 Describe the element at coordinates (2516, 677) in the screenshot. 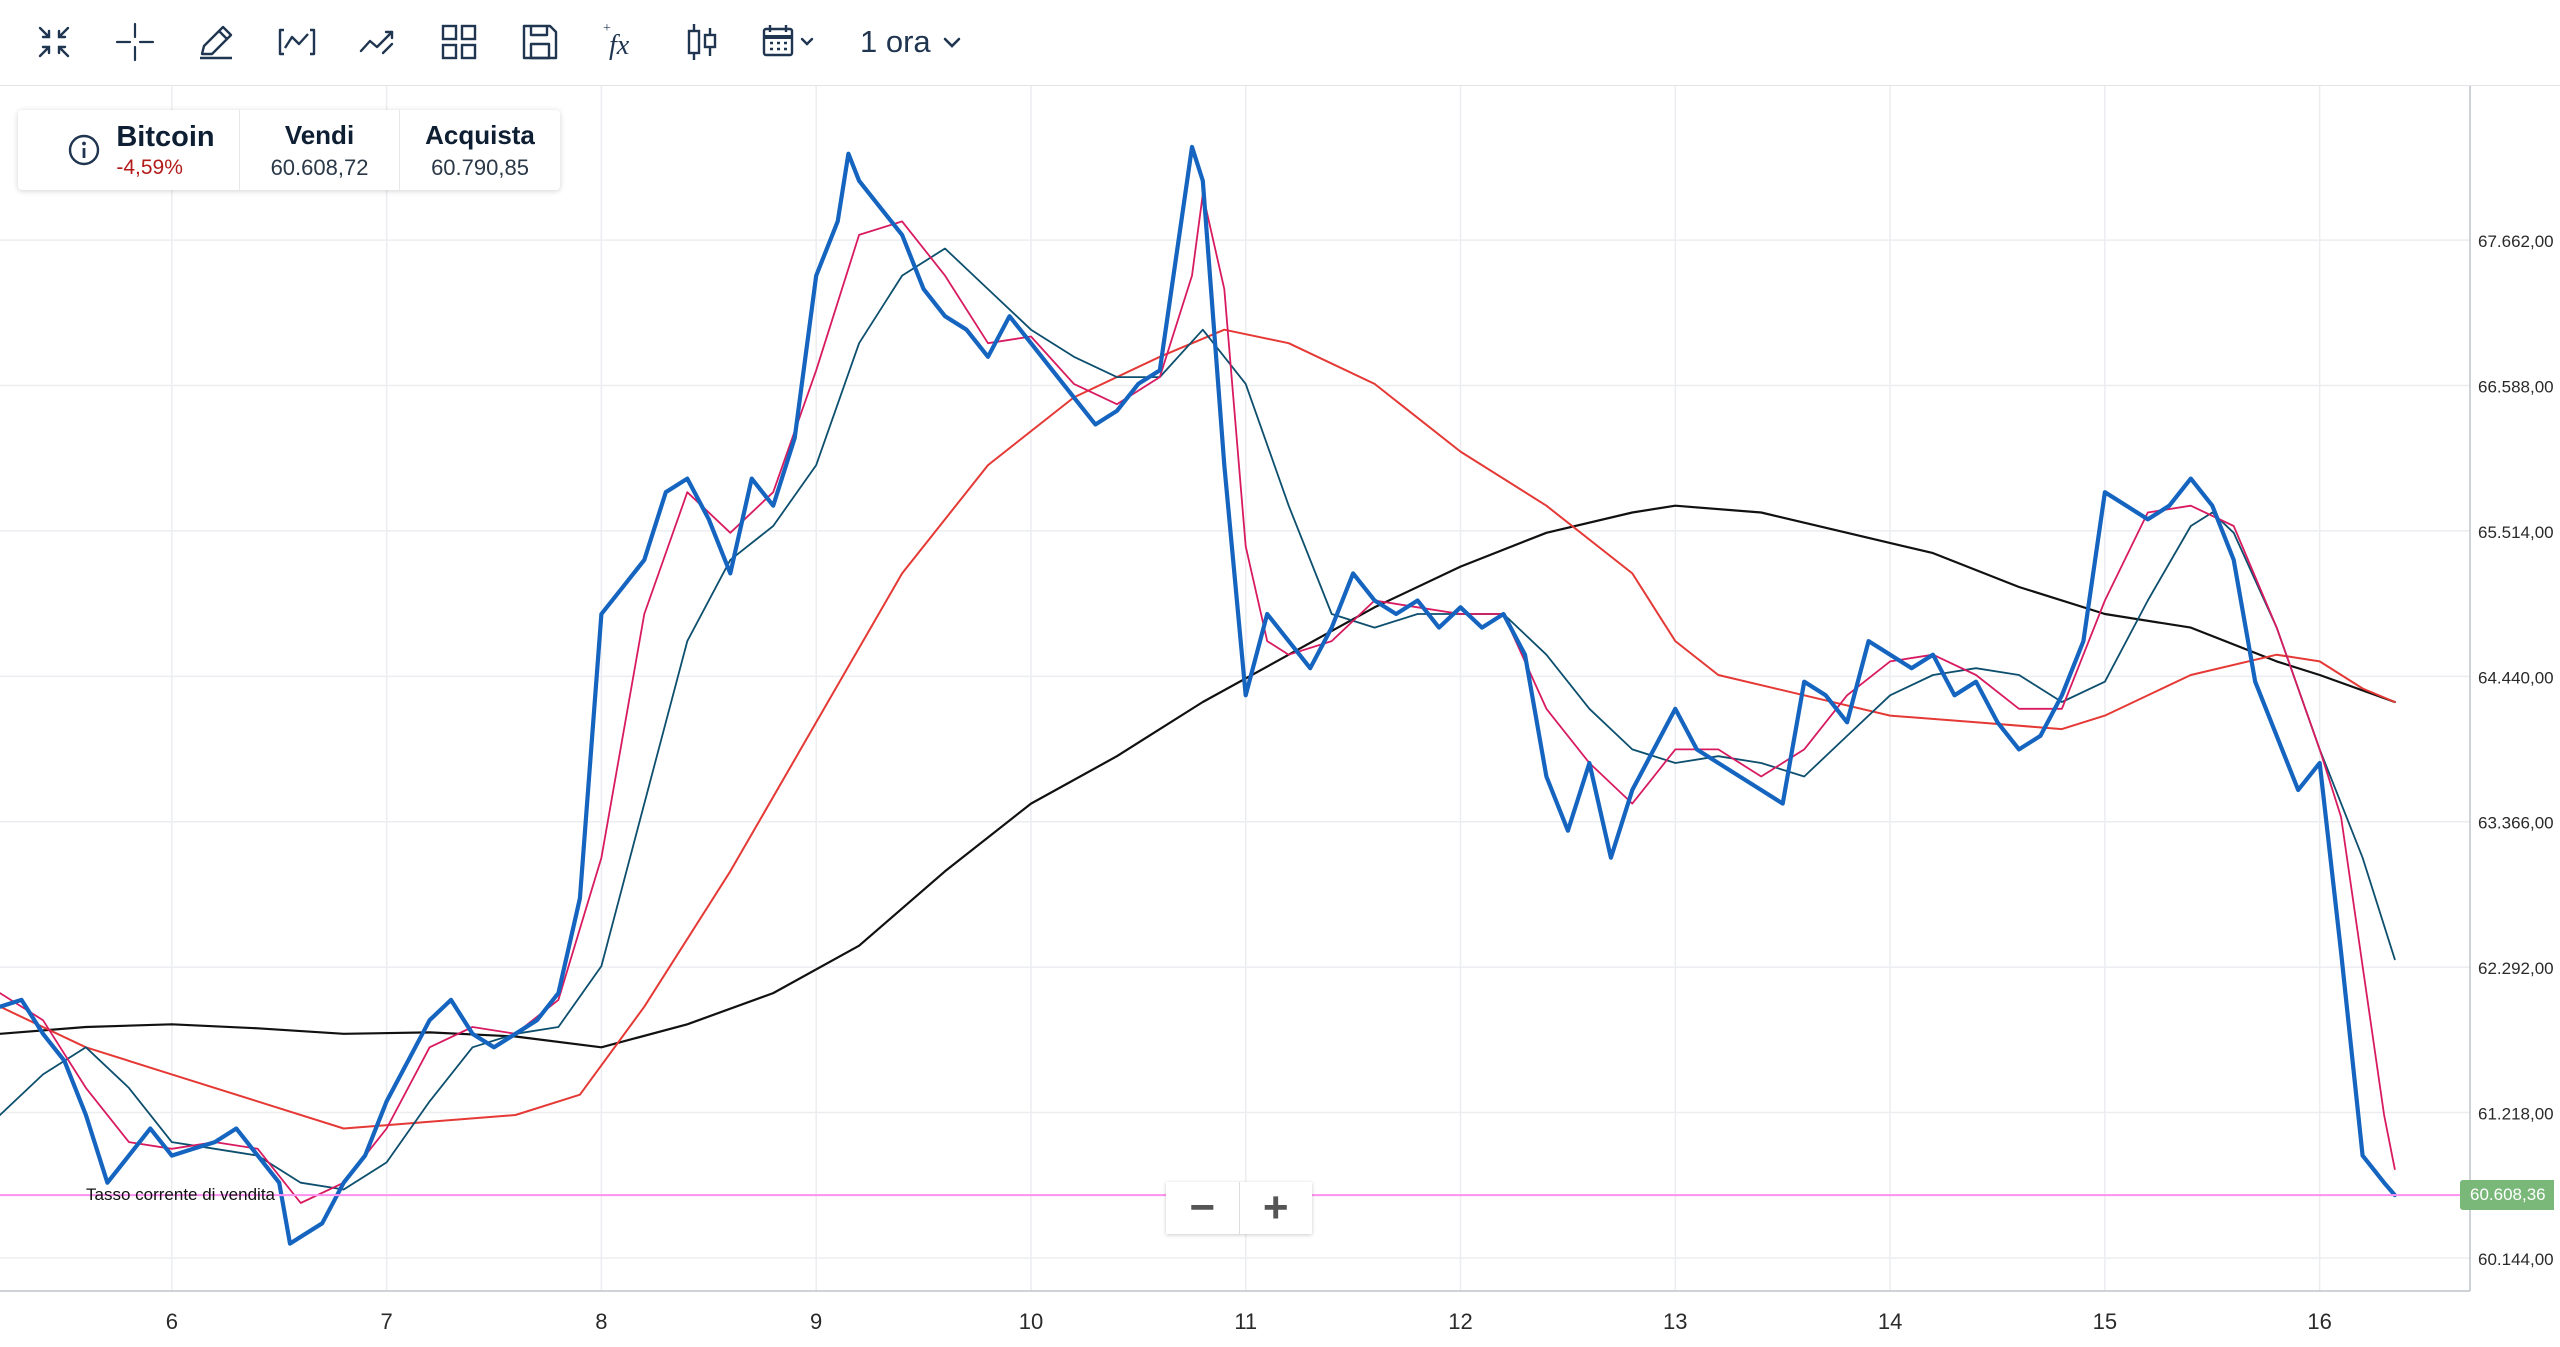

I see `y-tick-label: 64.440,00` at that location.